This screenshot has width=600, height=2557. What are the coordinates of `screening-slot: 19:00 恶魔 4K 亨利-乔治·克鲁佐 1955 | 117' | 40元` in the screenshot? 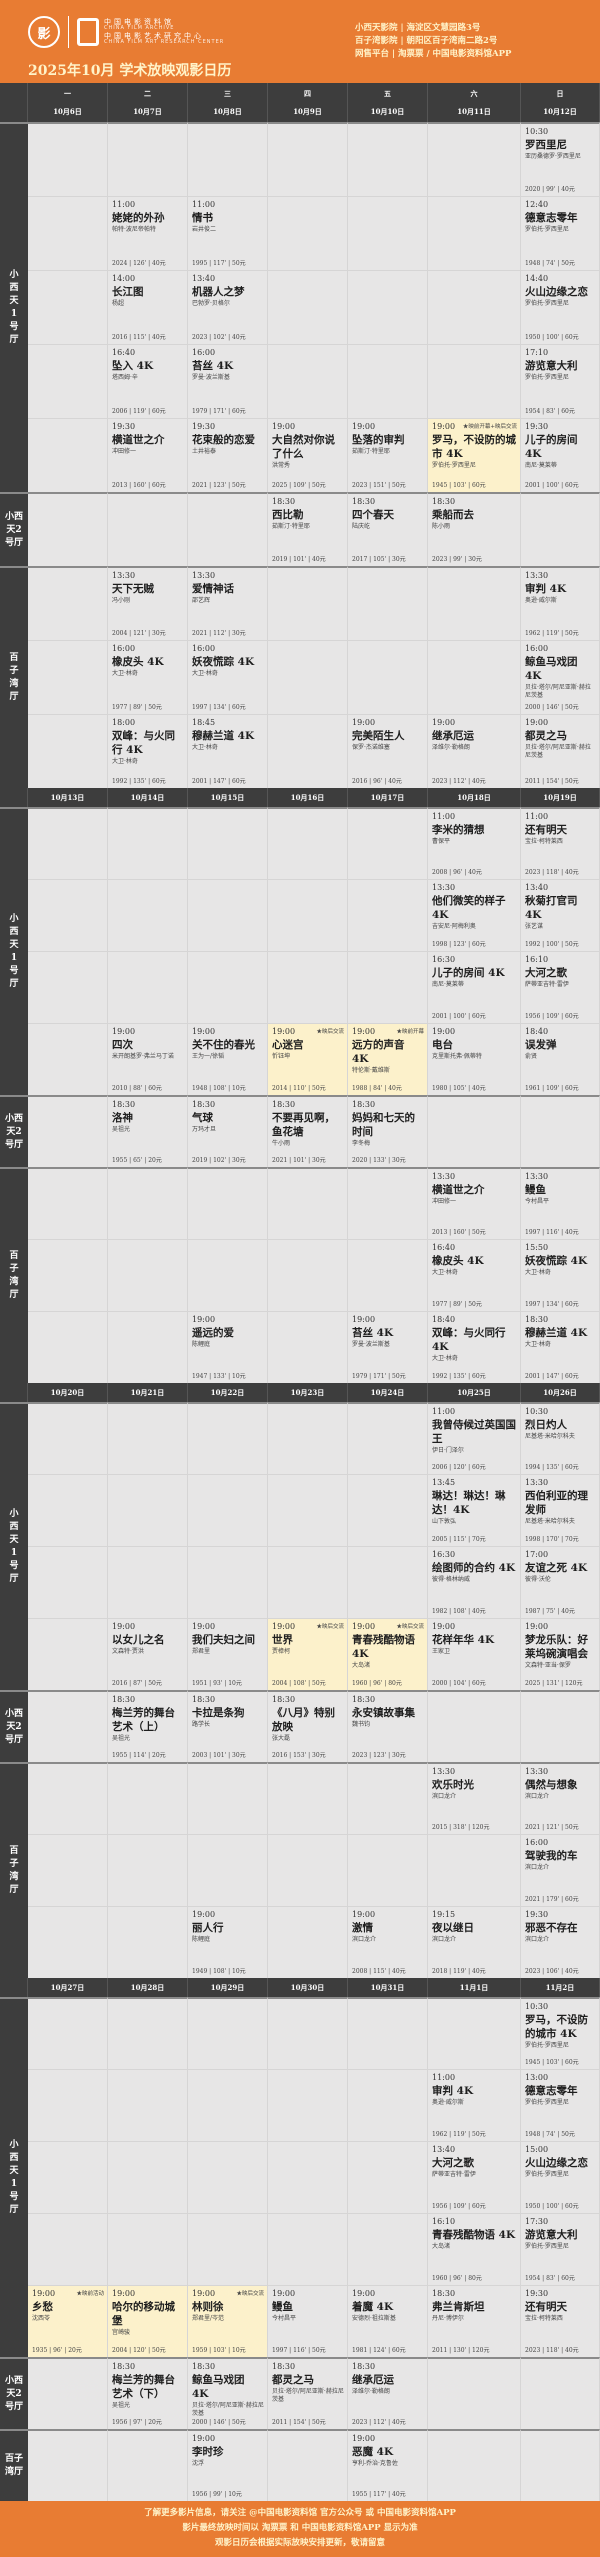 It's located at (388, 2465).